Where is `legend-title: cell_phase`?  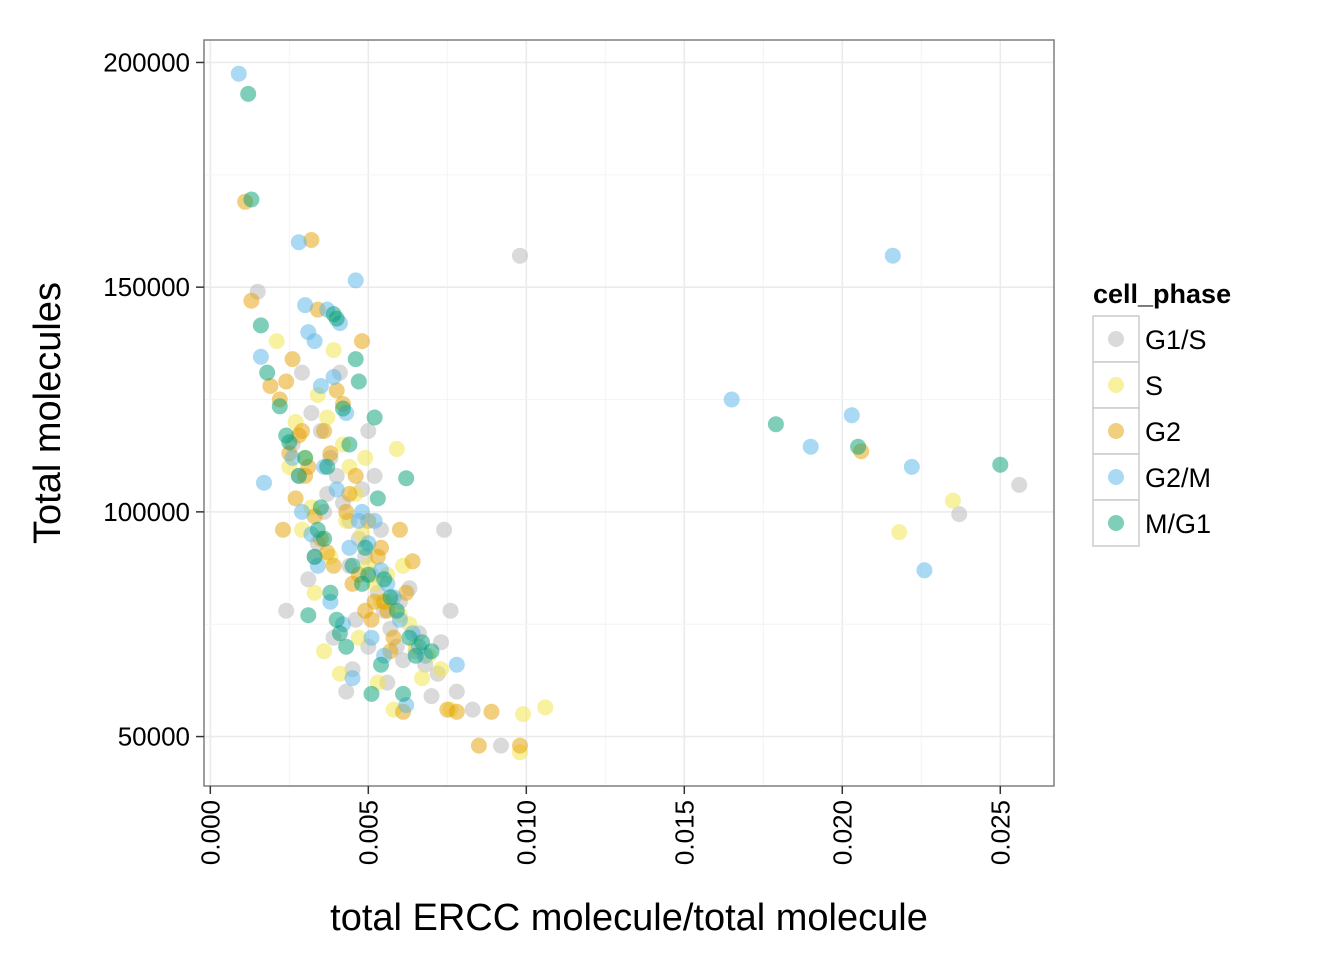
legend-title: cell_phase is located at coordinates (1162, 294).